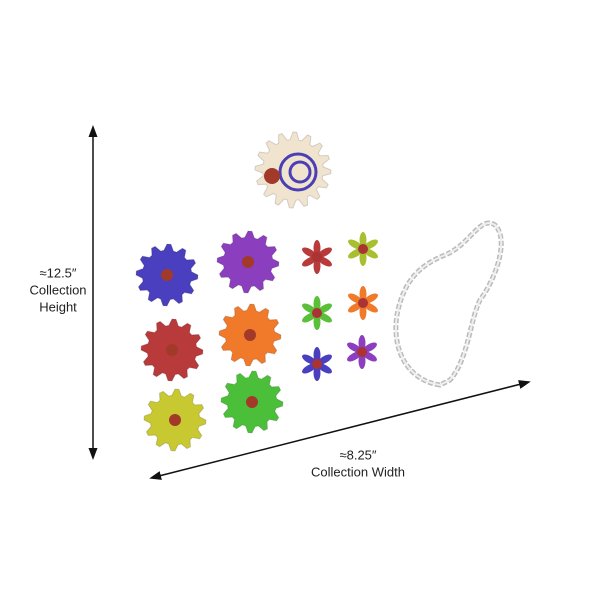  I want to click on width-caption: Collection Width, so click(358, 471).